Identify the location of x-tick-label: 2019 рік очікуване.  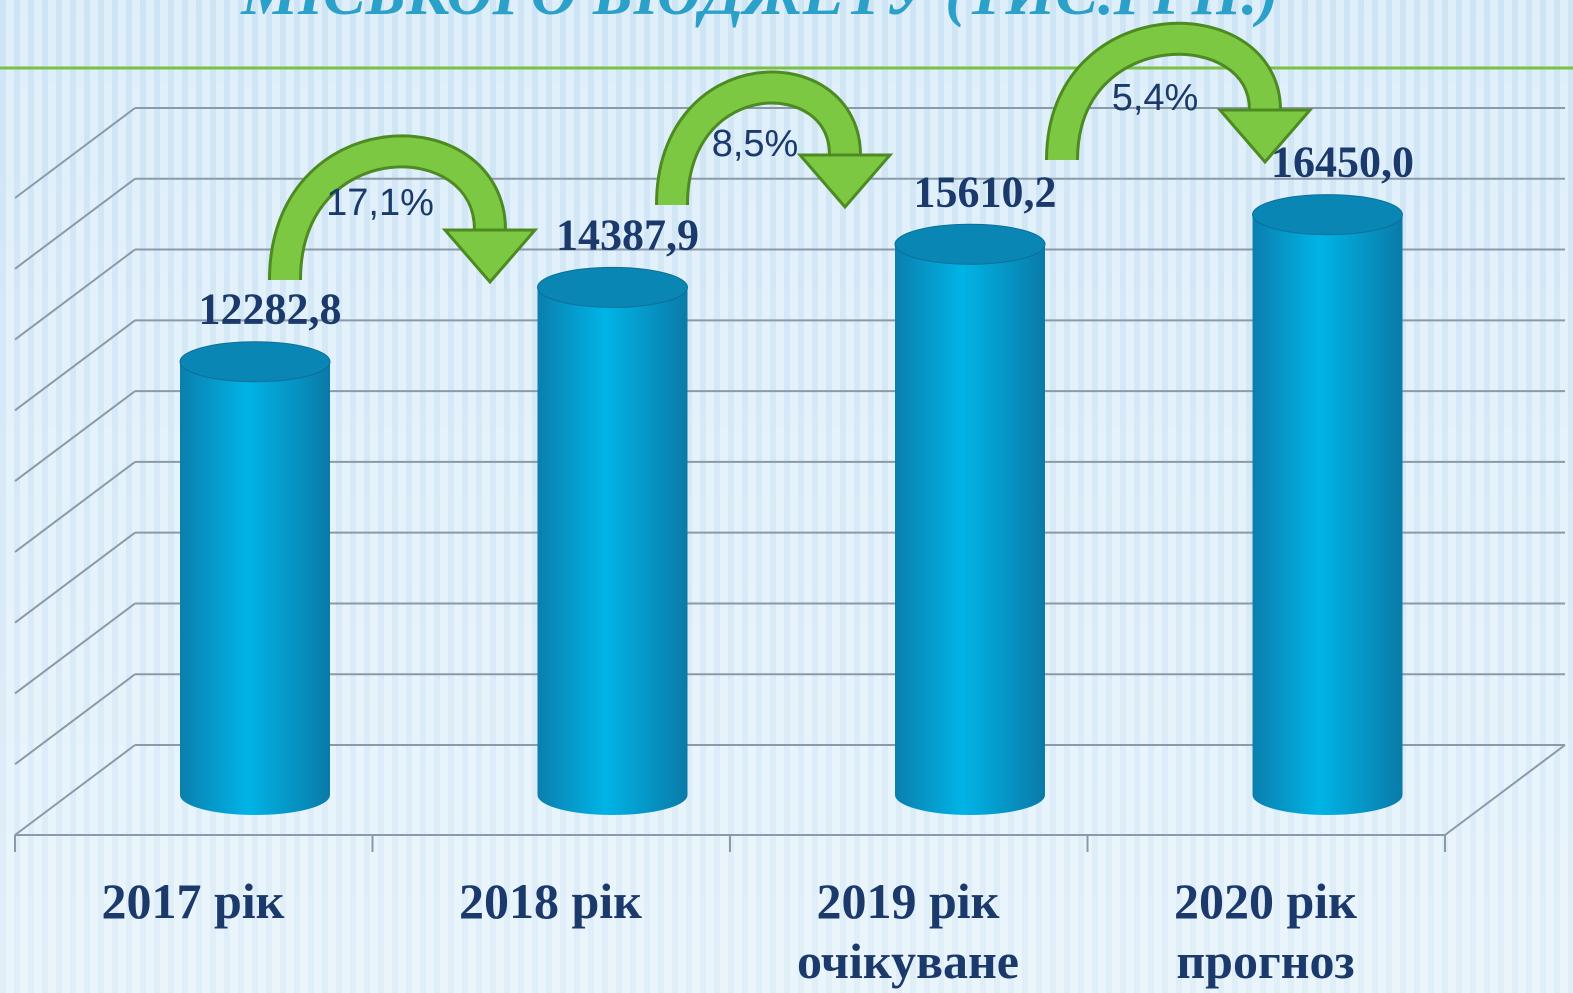
(908, 931).